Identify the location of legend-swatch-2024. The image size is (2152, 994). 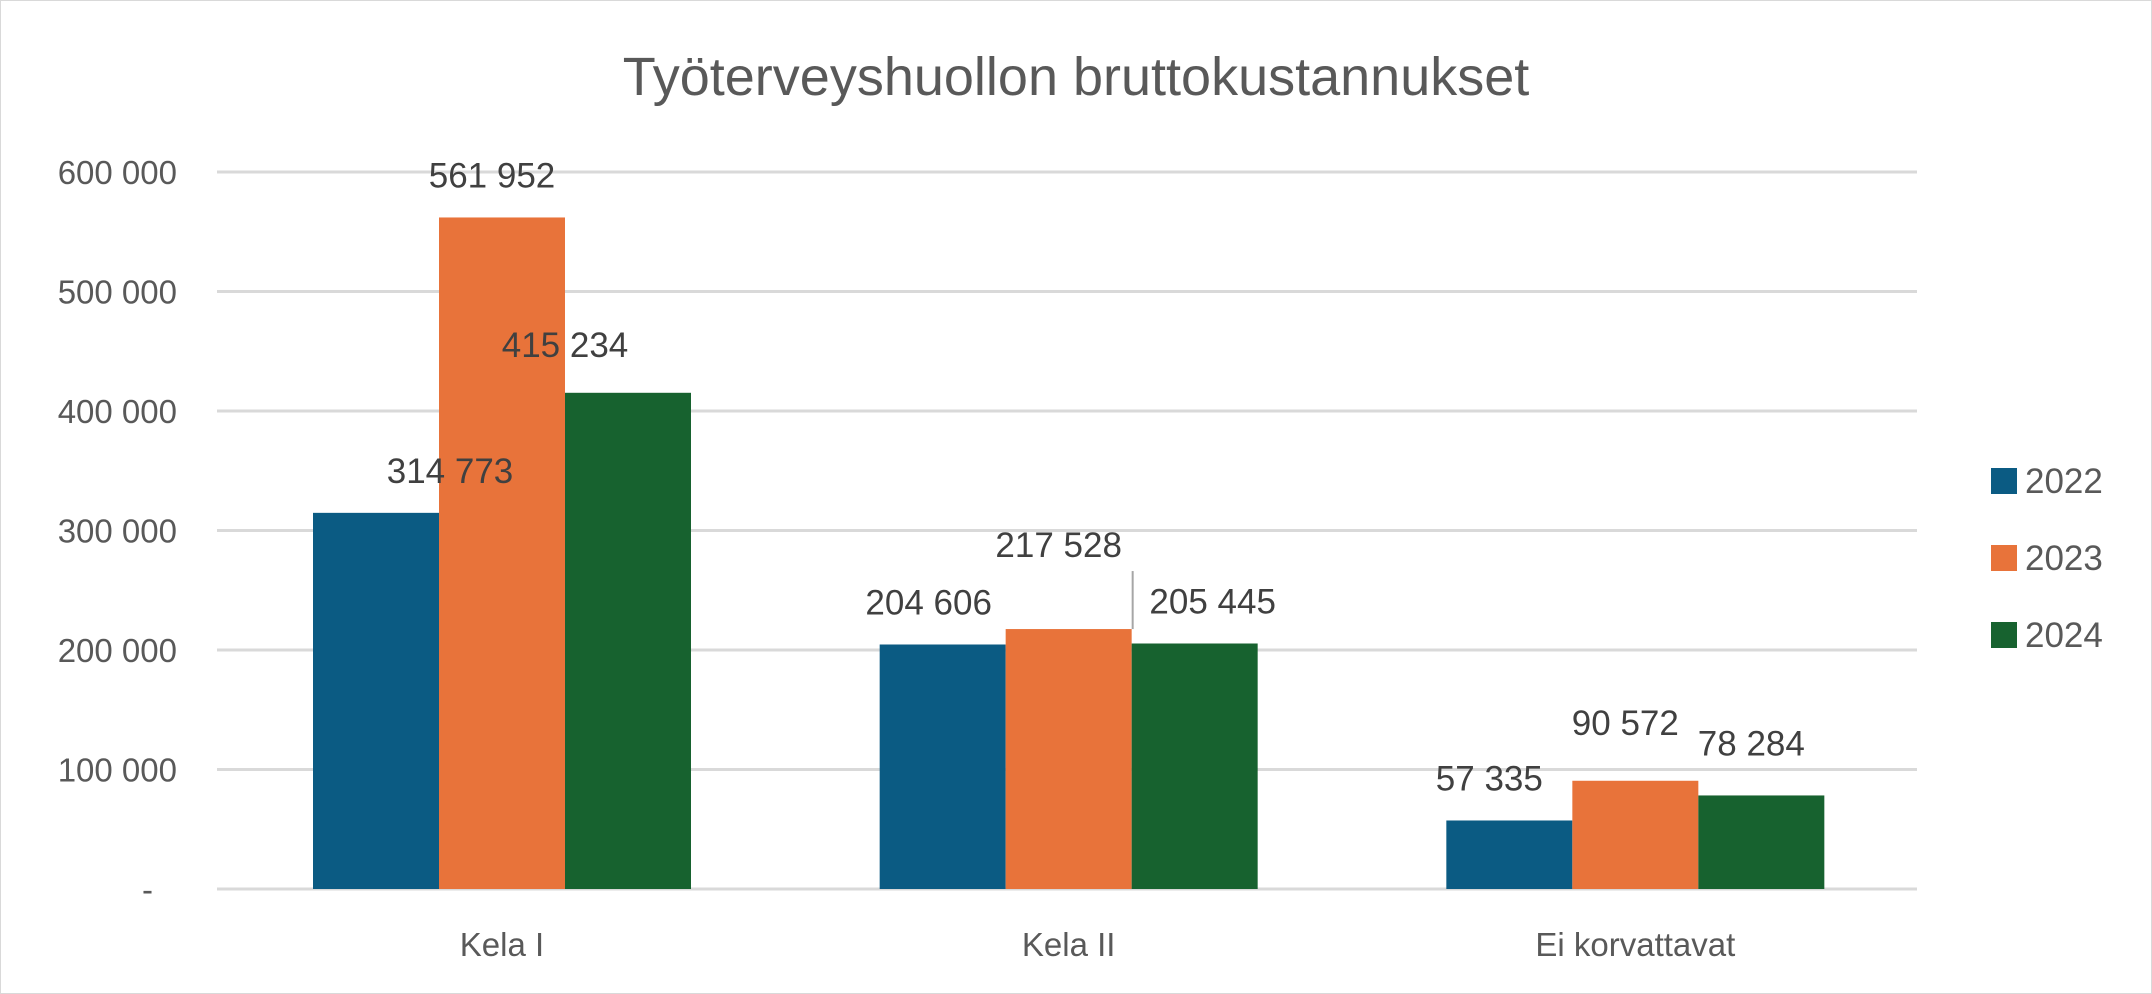
(2004, 635).